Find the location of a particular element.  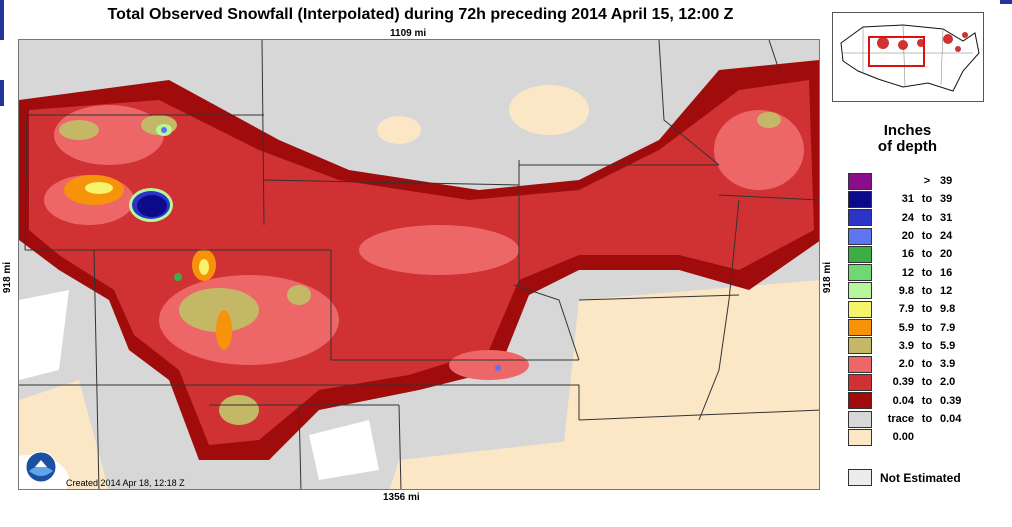

legend-label: 20 to 24 is located at coordinates (926, 236).